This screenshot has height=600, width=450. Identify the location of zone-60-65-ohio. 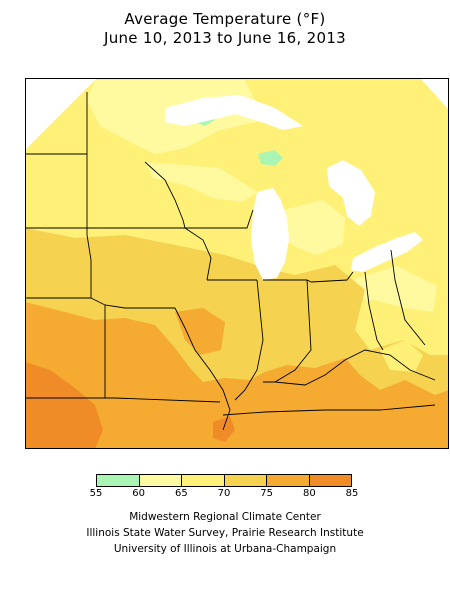
(391, 289).